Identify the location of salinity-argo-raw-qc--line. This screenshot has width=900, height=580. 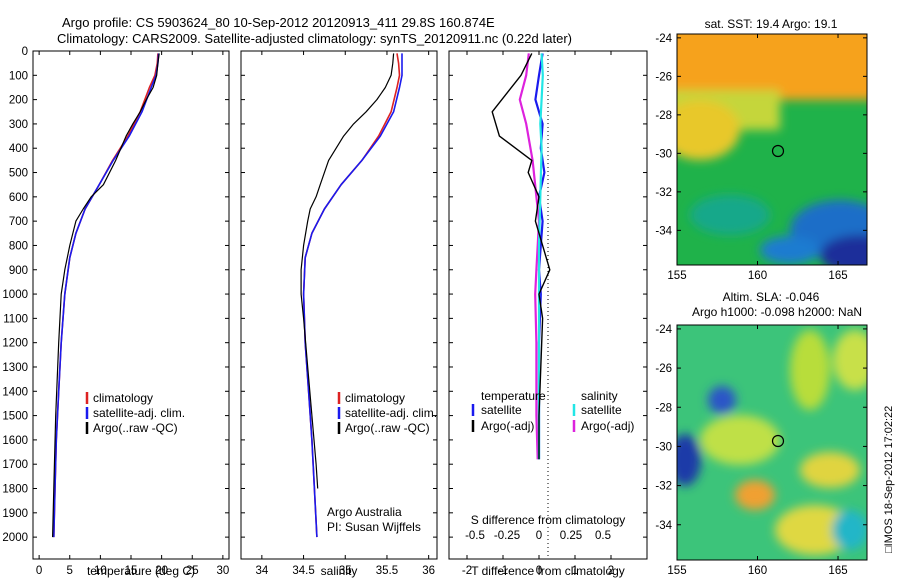
(347, 271).